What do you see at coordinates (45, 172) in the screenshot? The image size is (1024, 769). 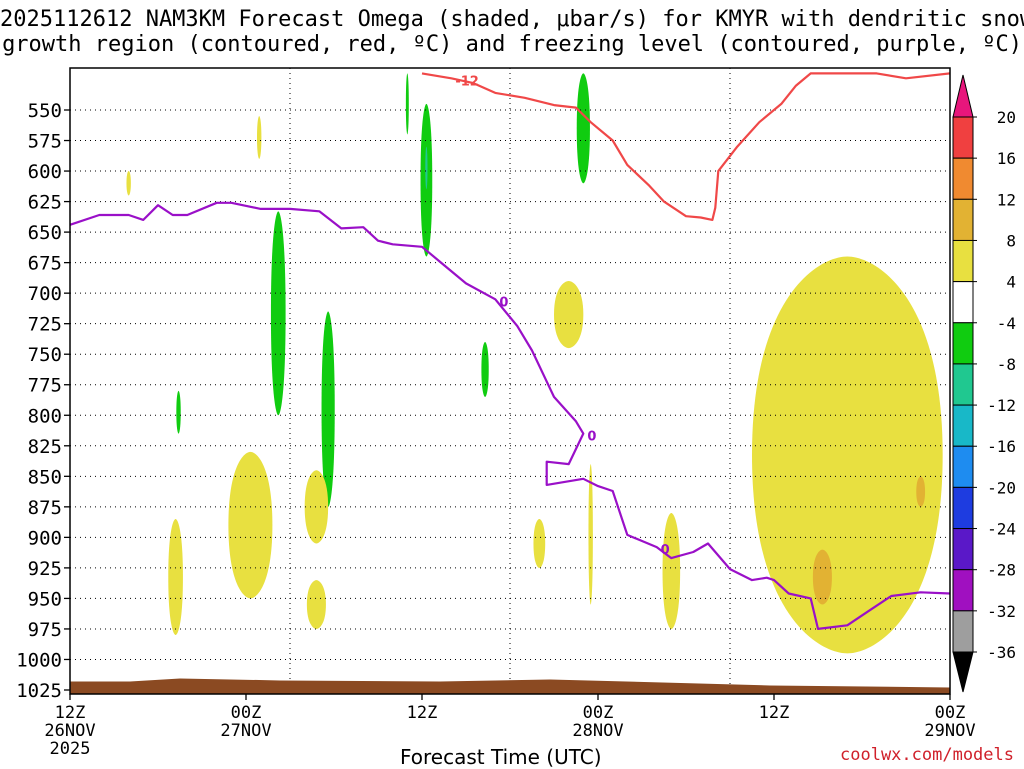 I see `y-tick-label-600: 600` at bounding box center [45, 172].